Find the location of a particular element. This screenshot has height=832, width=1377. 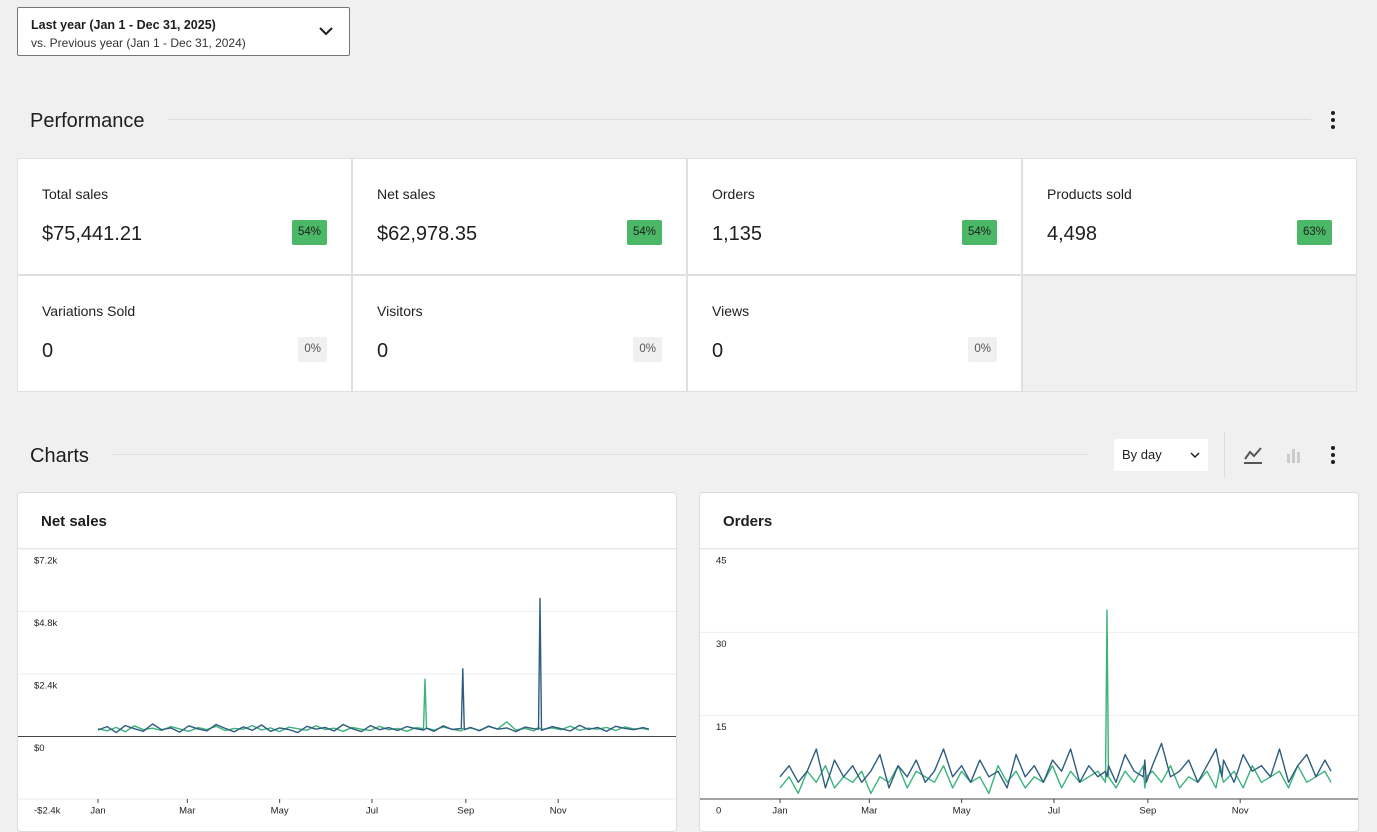

kpi-label: Orders is located at coordinates (733, 194).